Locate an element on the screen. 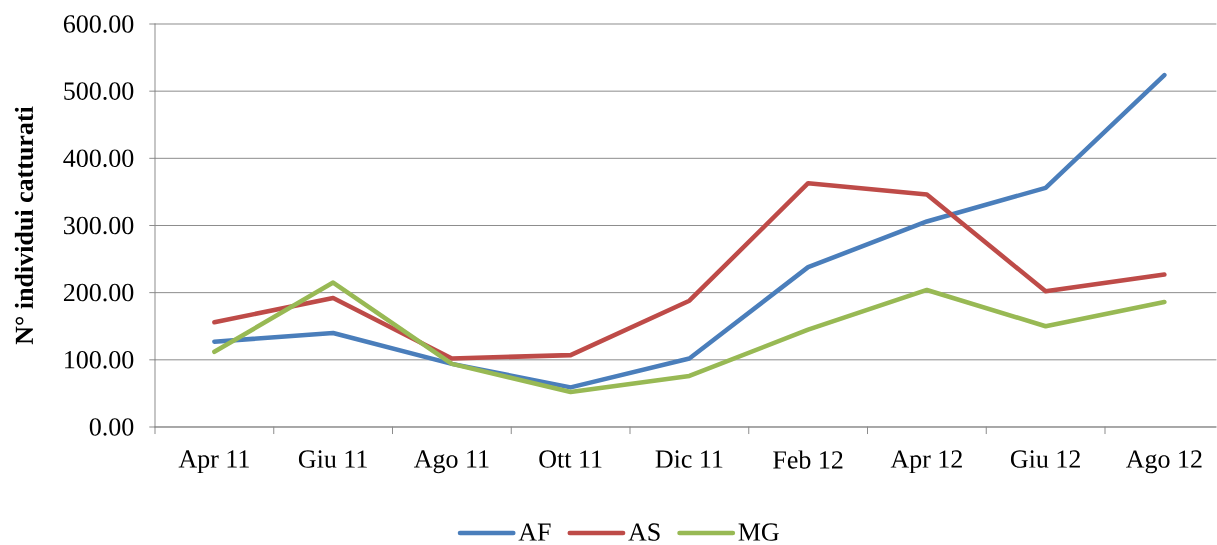 This screenshot has height=545, width=1217. y-tick-label: 200.00 is located at coordinates (98, 292).